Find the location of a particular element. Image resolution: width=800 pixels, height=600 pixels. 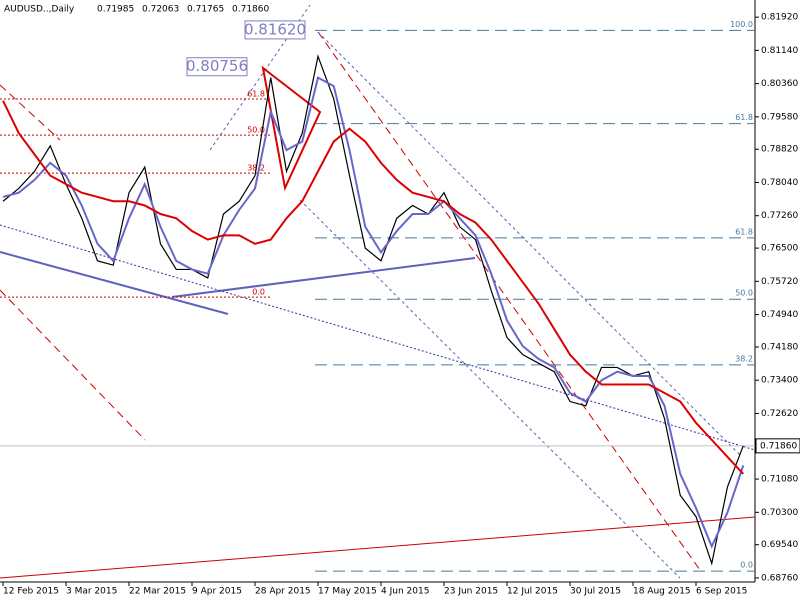

y-tick-label: 0.72620 is located at coordinates (779, 414).